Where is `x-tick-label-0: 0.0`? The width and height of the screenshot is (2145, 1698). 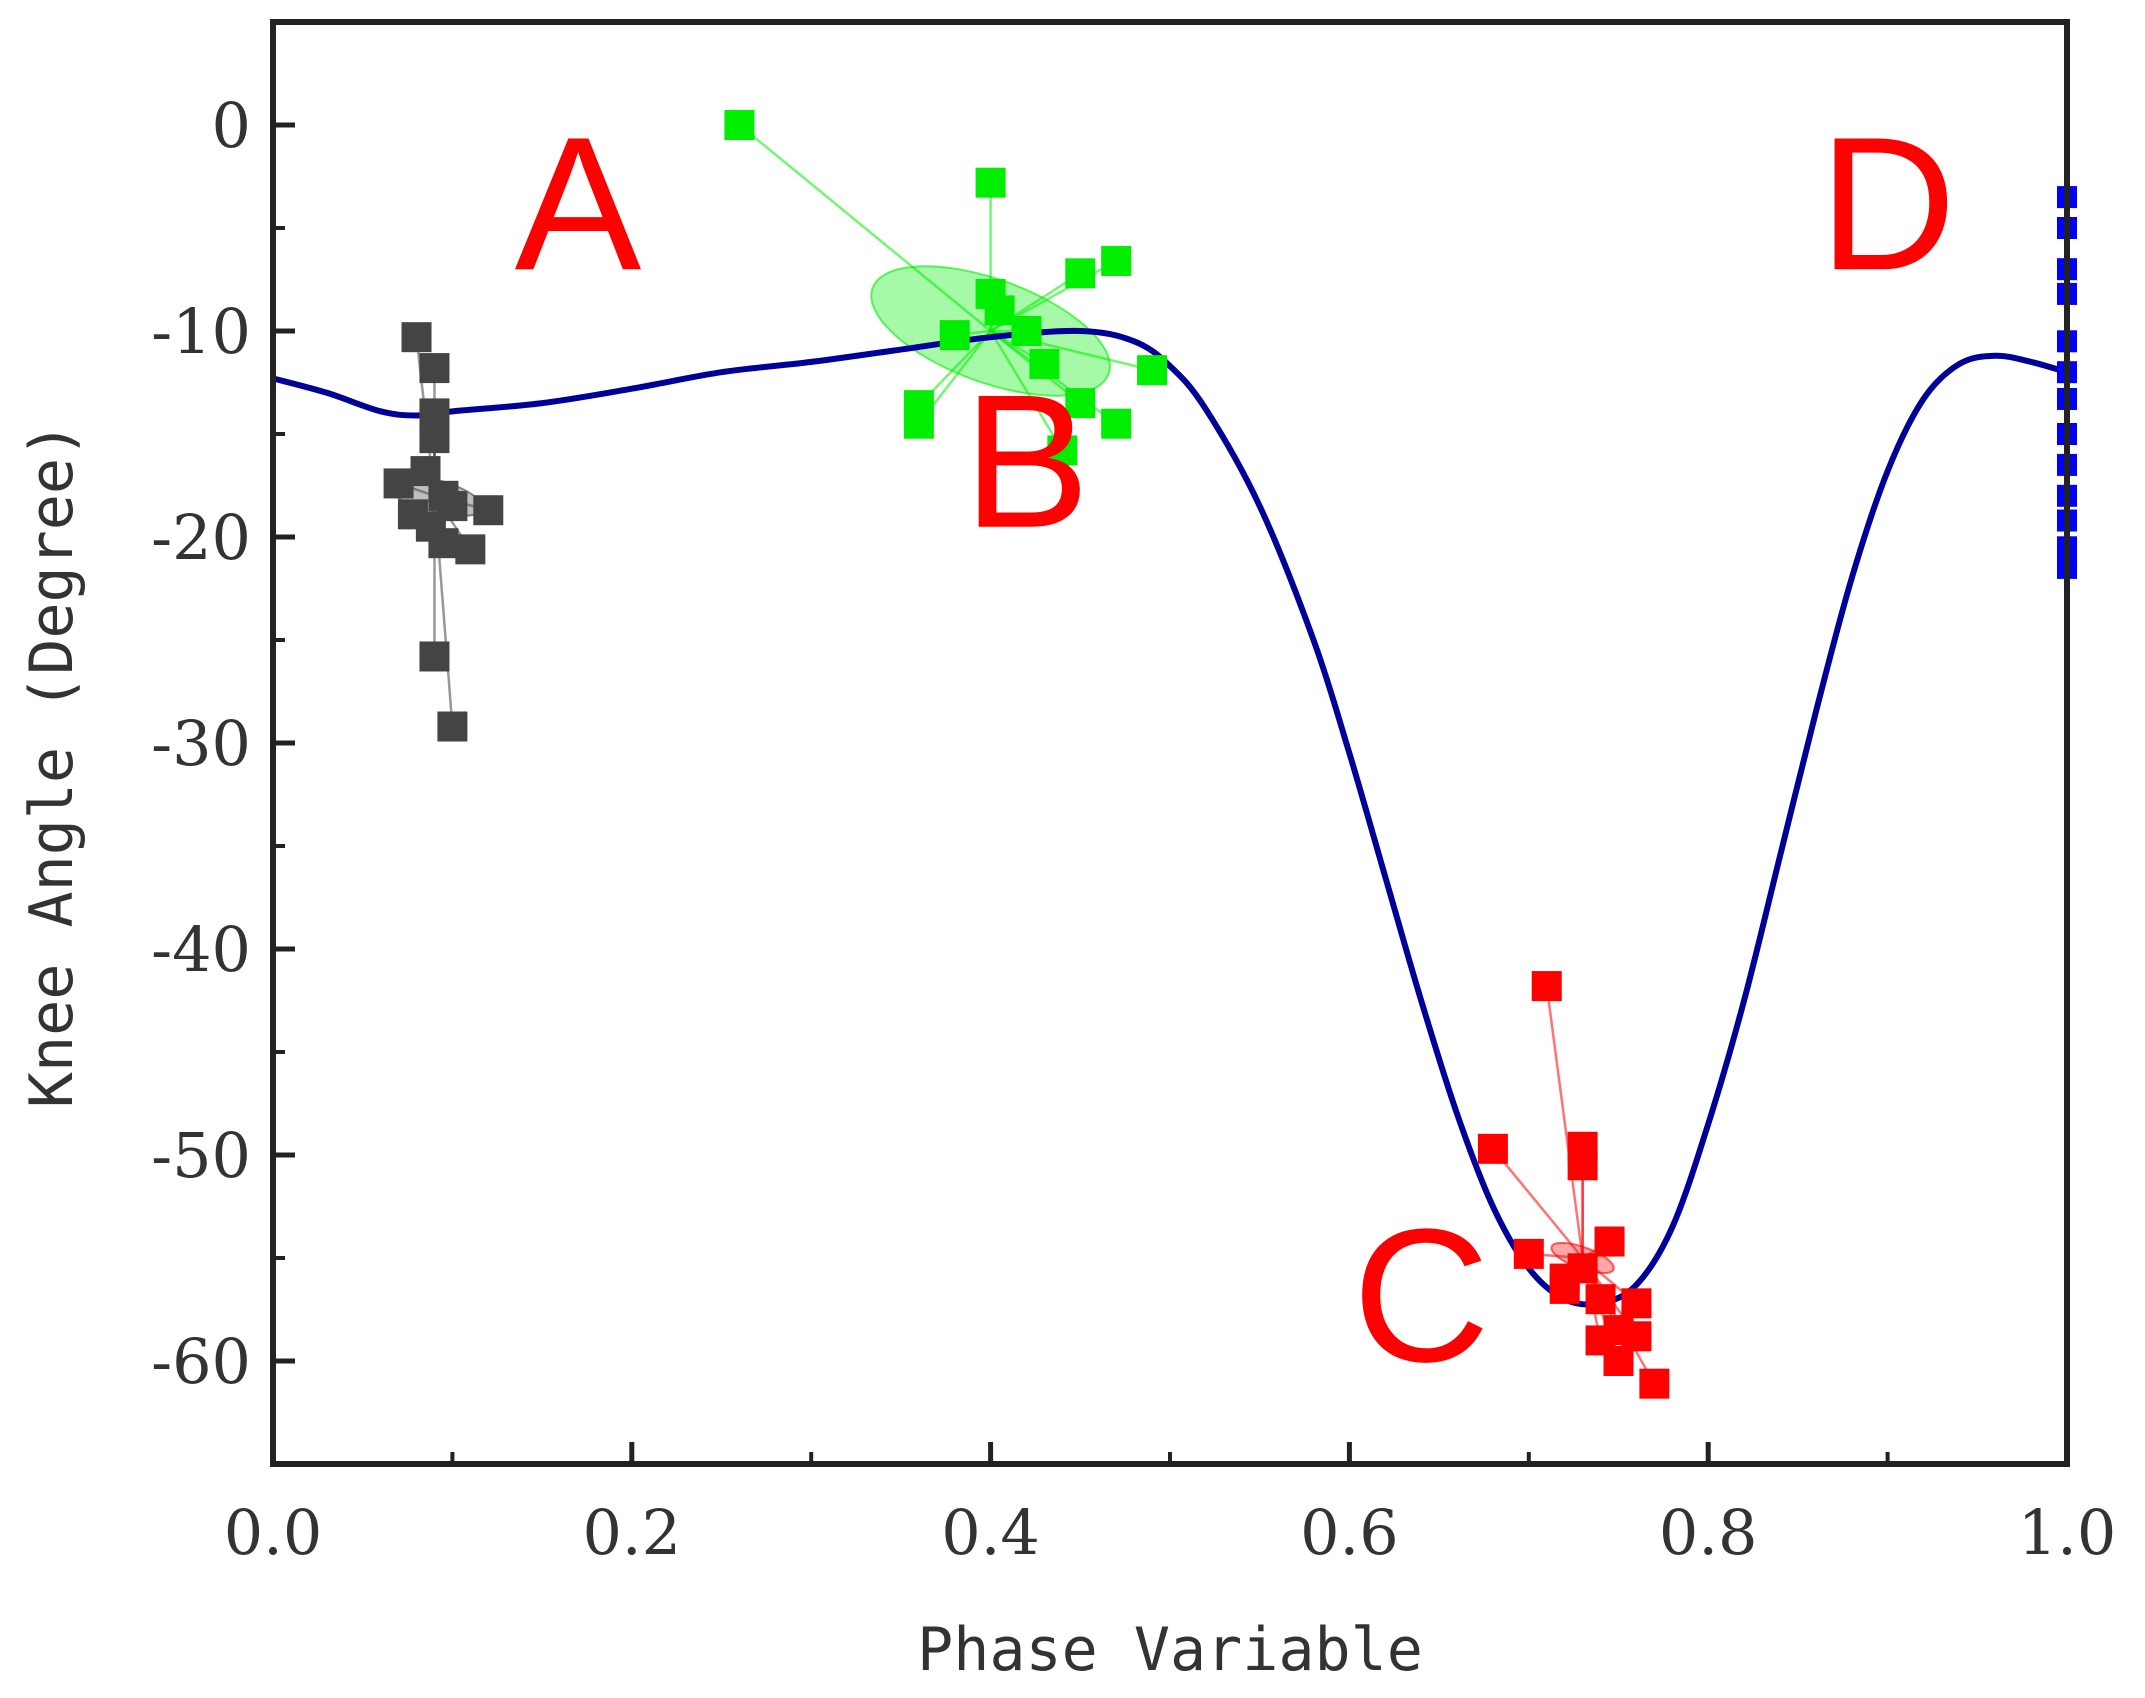
x-tick-label-0: 0.0 is located at coordinates (273, 1532).